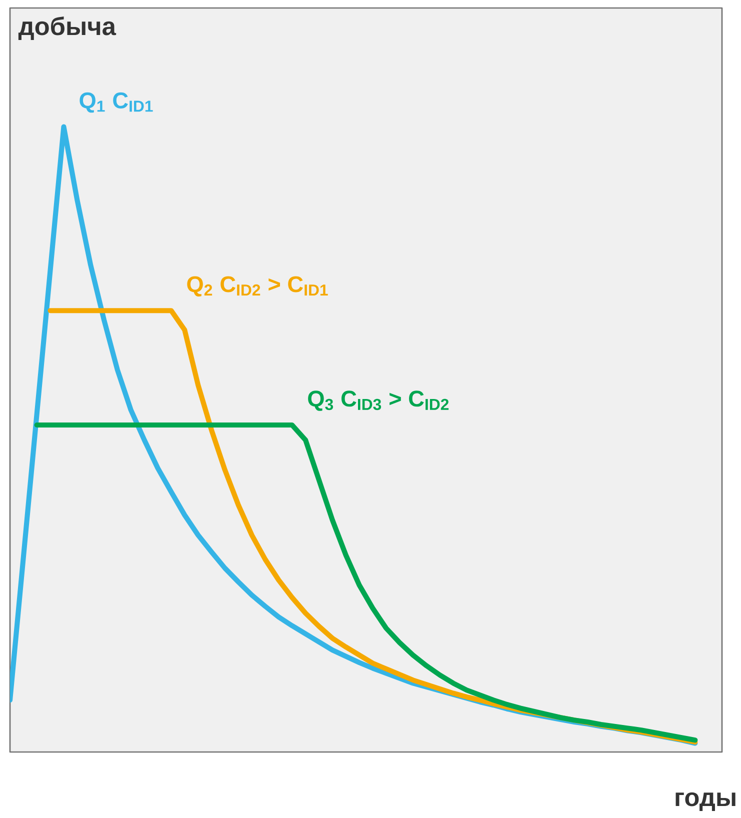 The image size is (741, 818). What do you see at coordinates (257, 286) in the screenshot?
I see `series-label: Q$_{2}$ C$_{ID2}$ > C$_{ID1}$` at bounding box center [257, 286].